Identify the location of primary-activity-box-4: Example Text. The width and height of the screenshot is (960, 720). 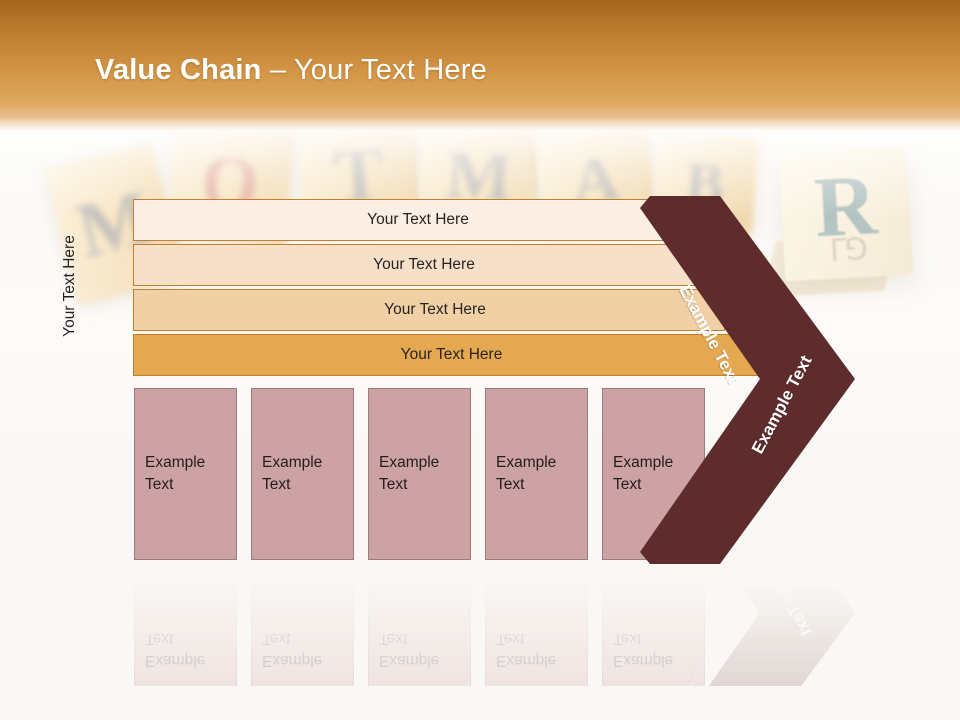
(536, 474).